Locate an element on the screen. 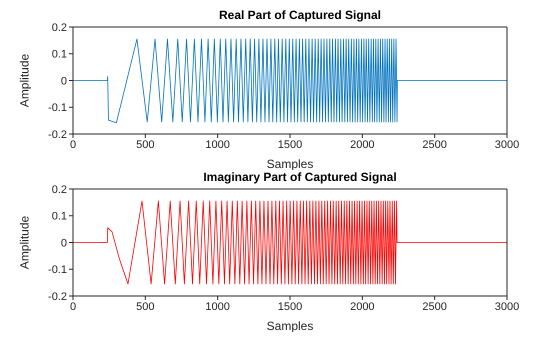  chart-title: Real Part of Captured Signal is located at coordinates (300, 15).